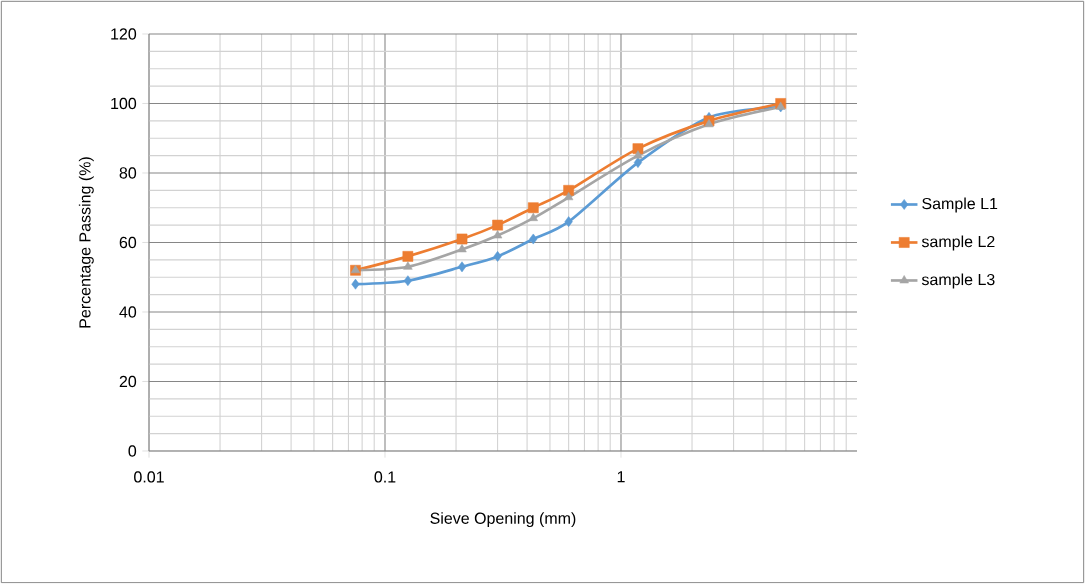  Describe the element at coordinates (621, 477) in the screenshot. I see `x-tick-label: 1` at that location.